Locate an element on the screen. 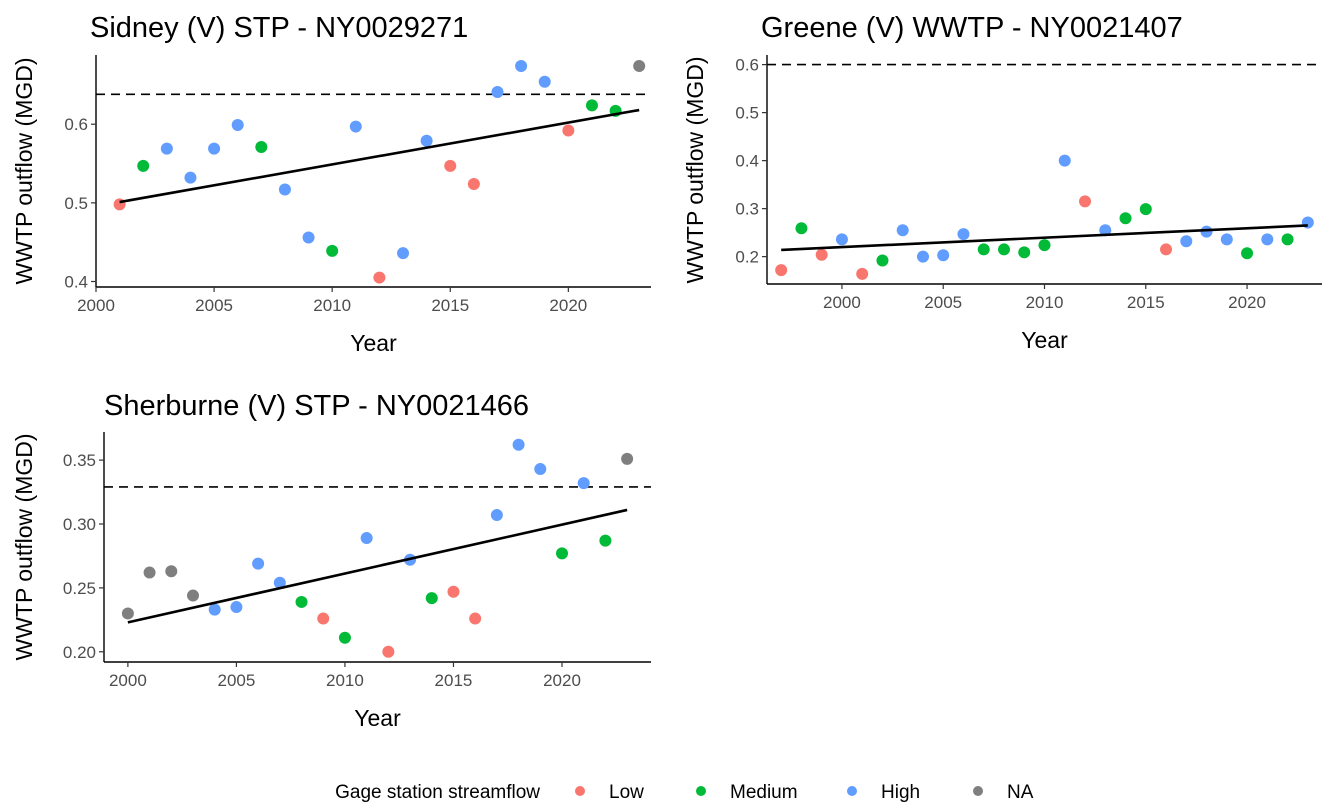 Image resolution: width=1323 pixels, height=806 pixels. y-tick-label: 0.25 is located at coordinates (79, 588).